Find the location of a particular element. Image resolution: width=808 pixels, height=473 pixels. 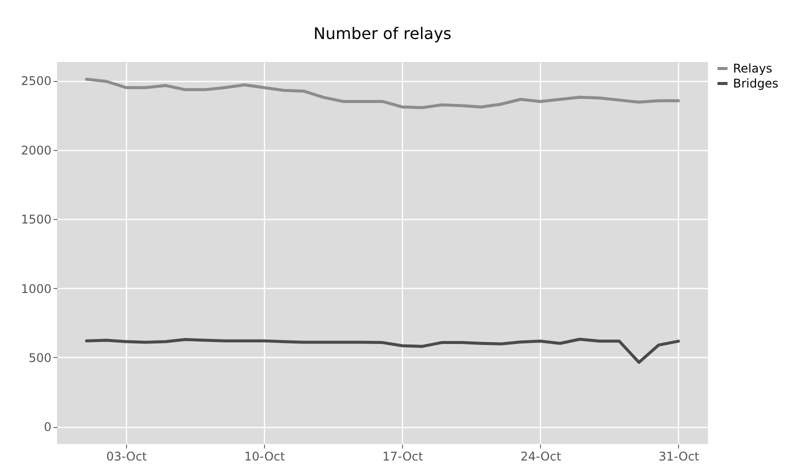

chart-title: Number of relays is located at coordinates (383, 33).